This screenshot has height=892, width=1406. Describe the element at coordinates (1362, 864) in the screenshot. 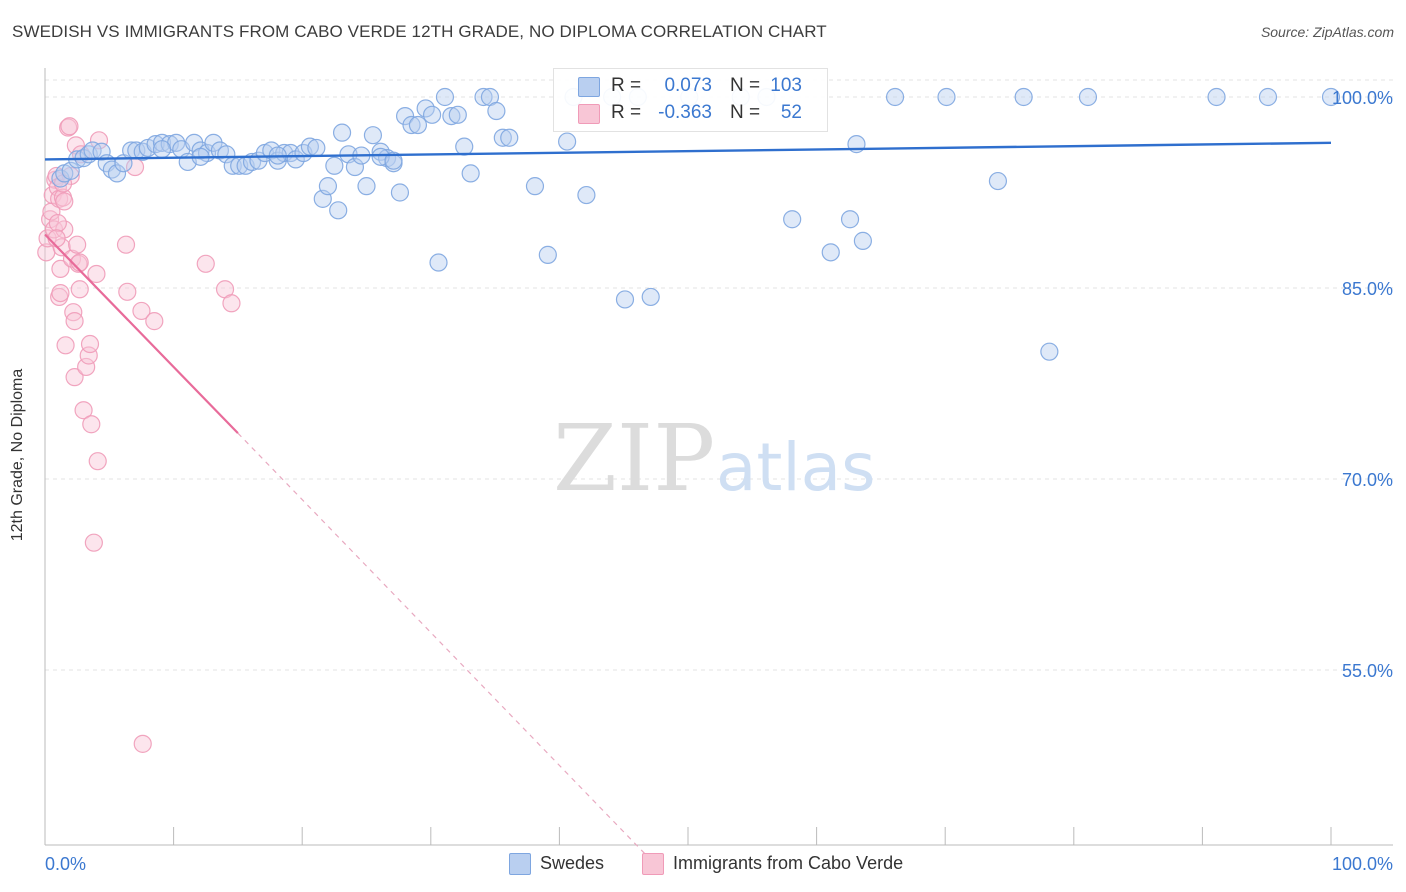

I see `x-tick-label-max: 100.0%` at that location.